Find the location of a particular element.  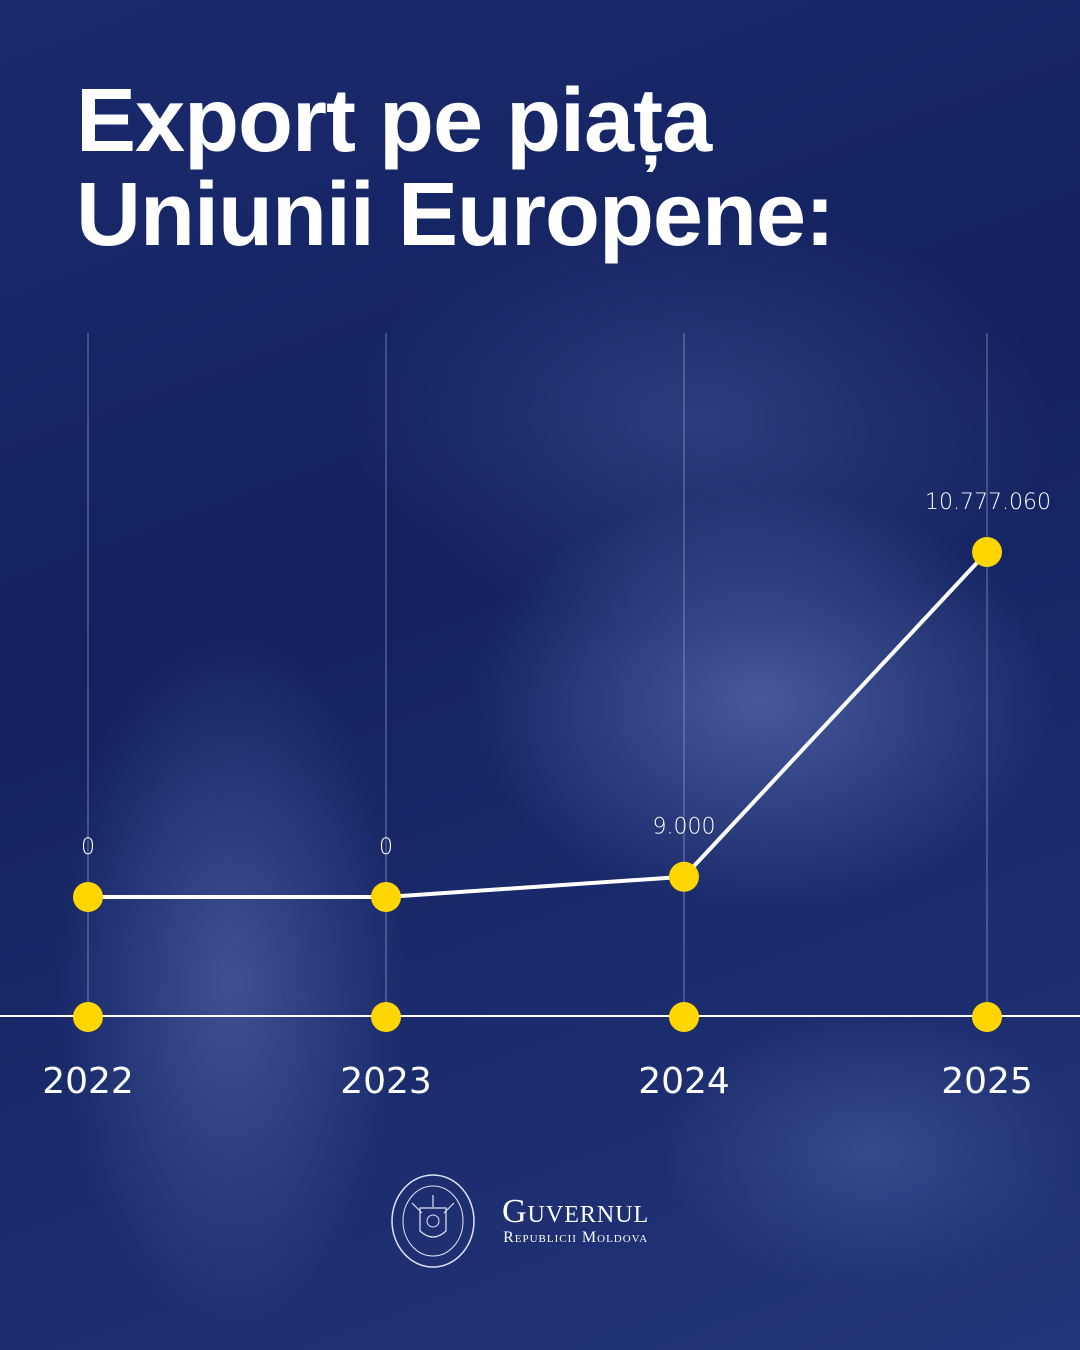

axis-marker-2022 is located at coordinates (88, 1017).